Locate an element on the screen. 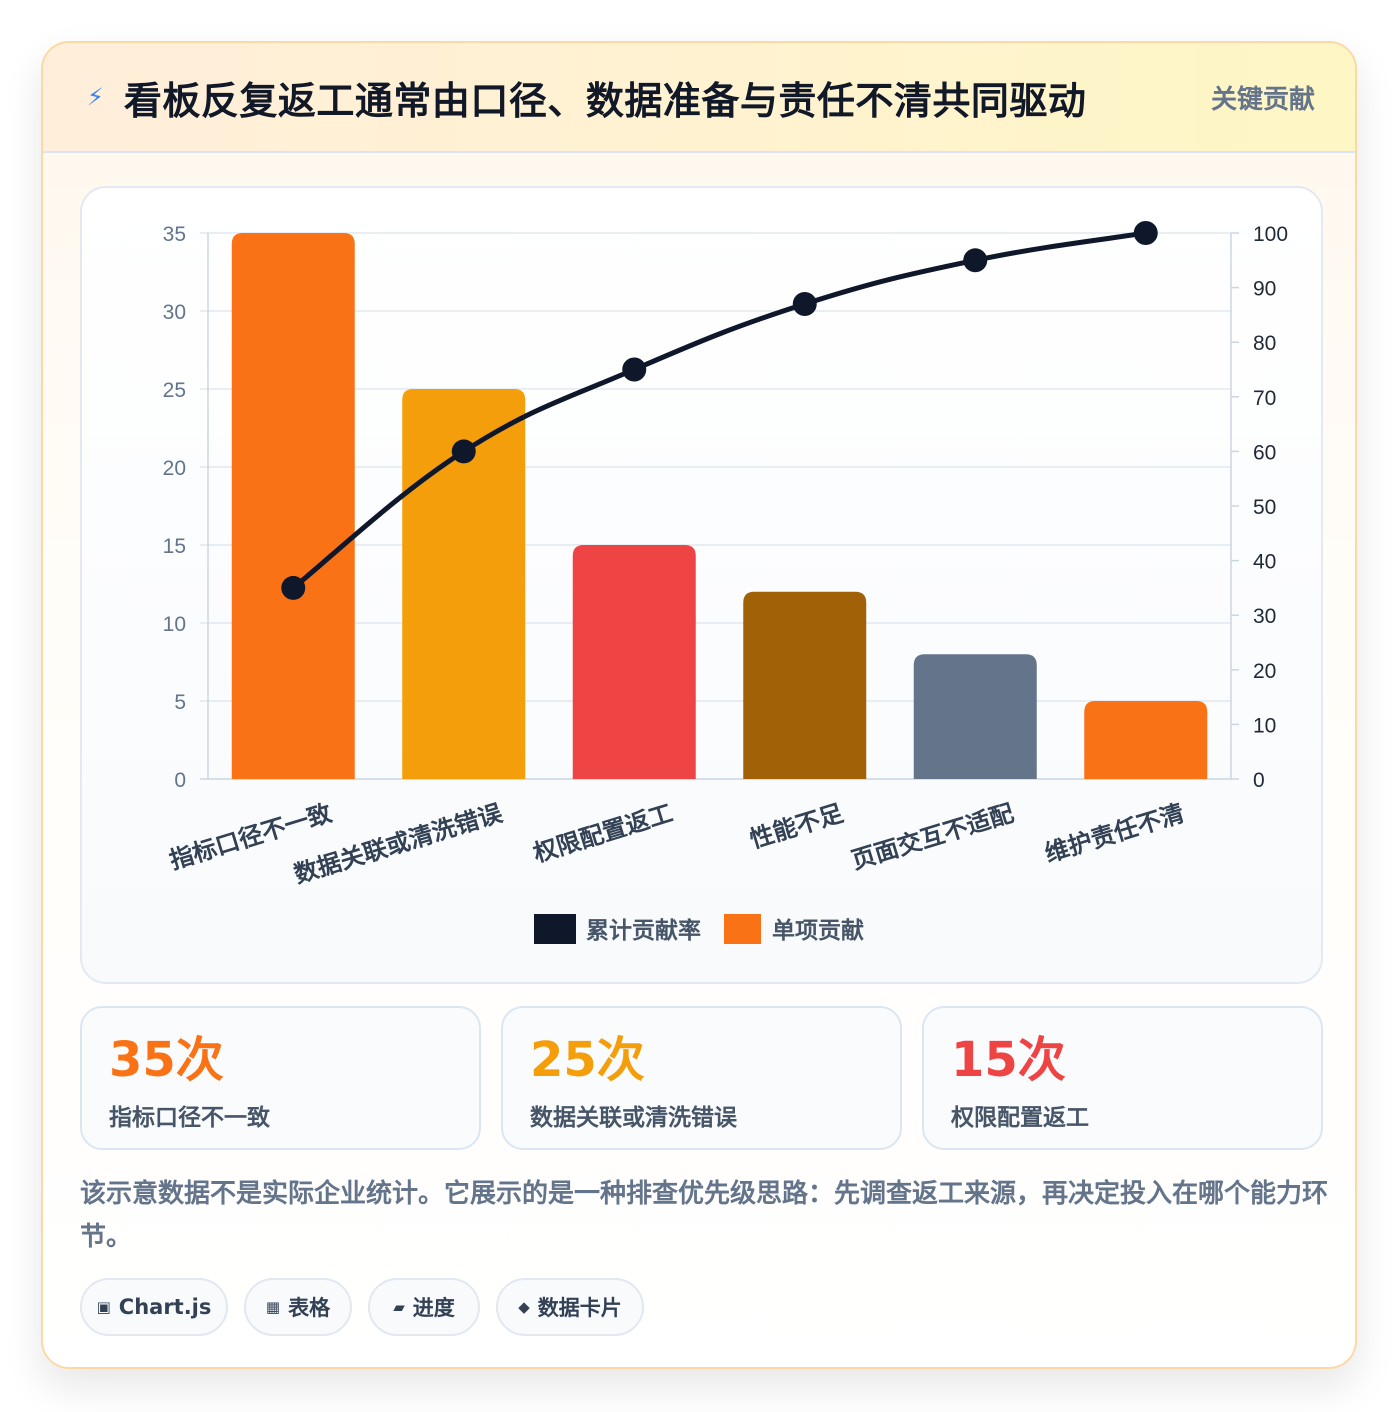 The image size is (1400, 1412). y-tick-label: 20 is located at coordinates (174, 468).